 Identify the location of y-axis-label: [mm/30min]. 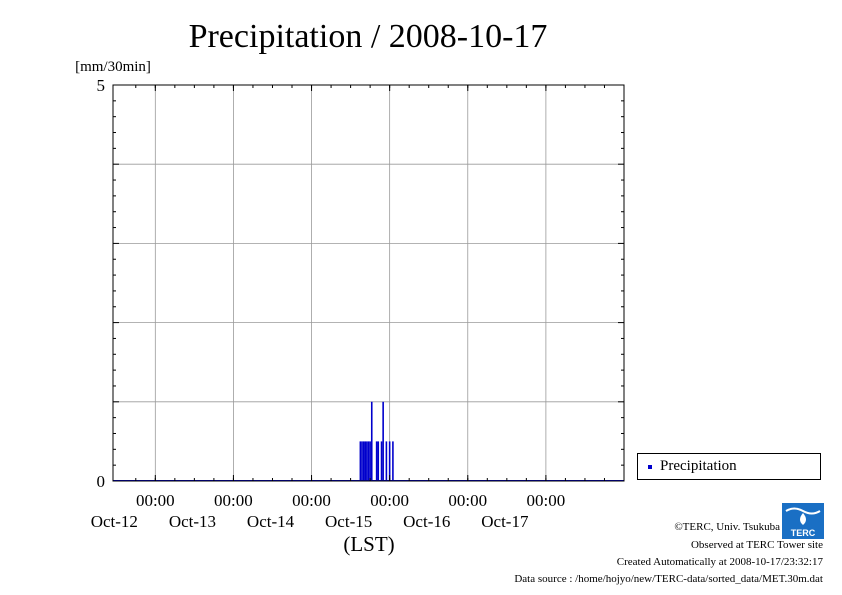
(113, 67).